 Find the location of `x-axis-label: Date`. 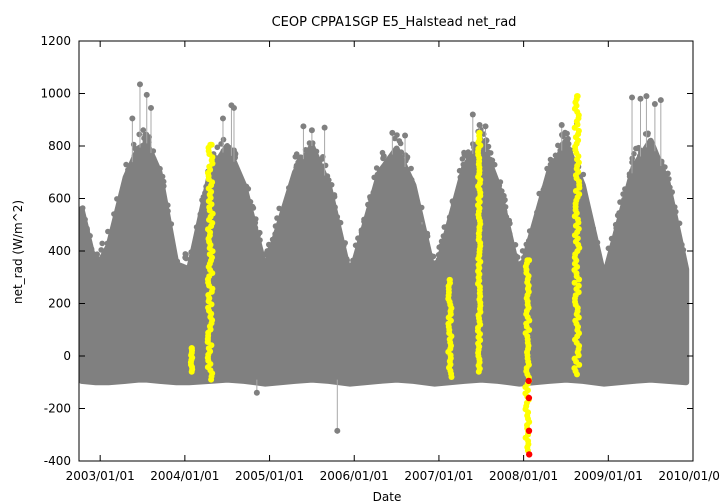

x-axis-label: Date is located at coordinates (387, 497).